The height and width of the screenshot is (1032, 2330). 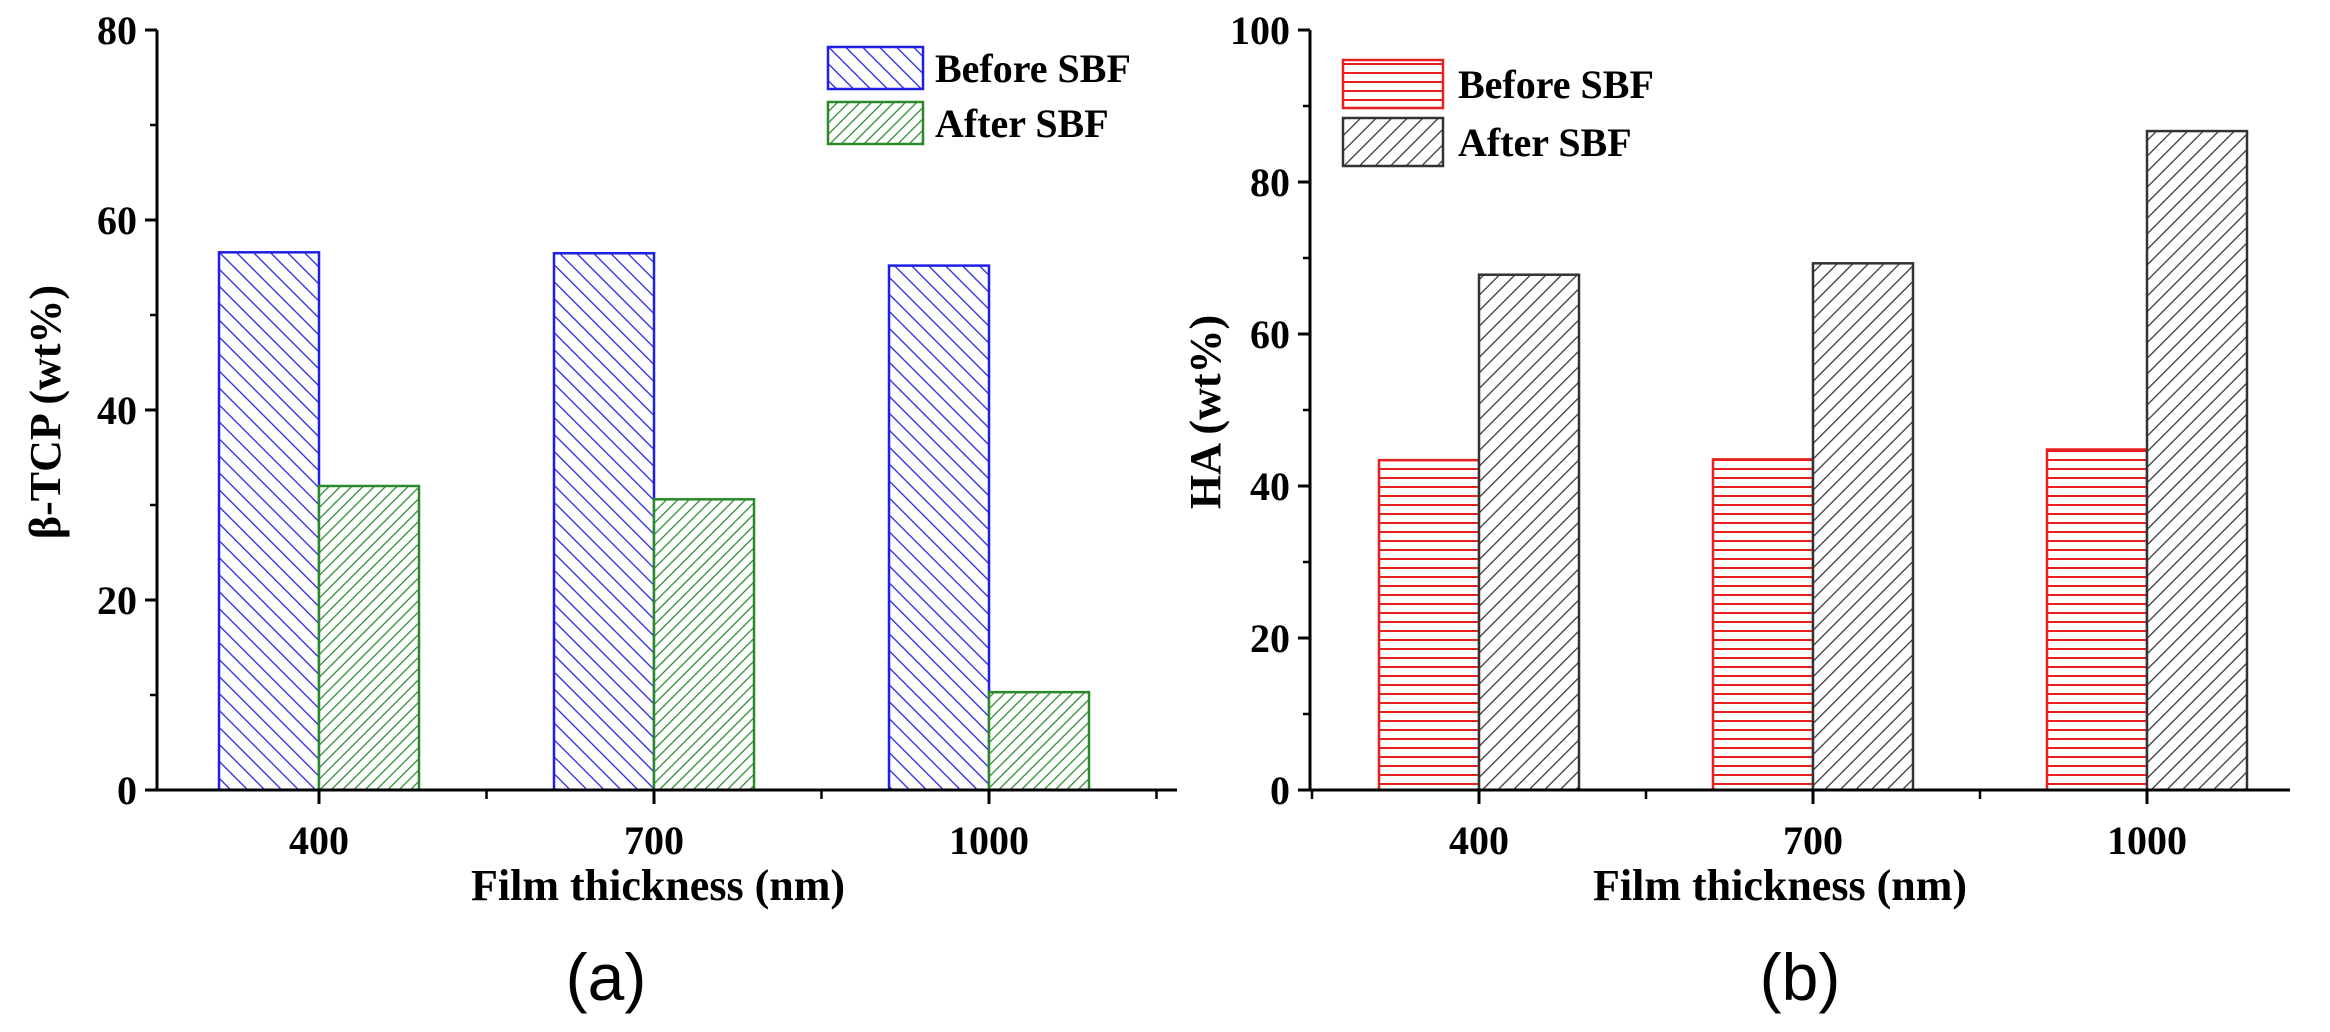 I want to click on x-tick-label-b-700: 700, so click(x=1813, y=840).